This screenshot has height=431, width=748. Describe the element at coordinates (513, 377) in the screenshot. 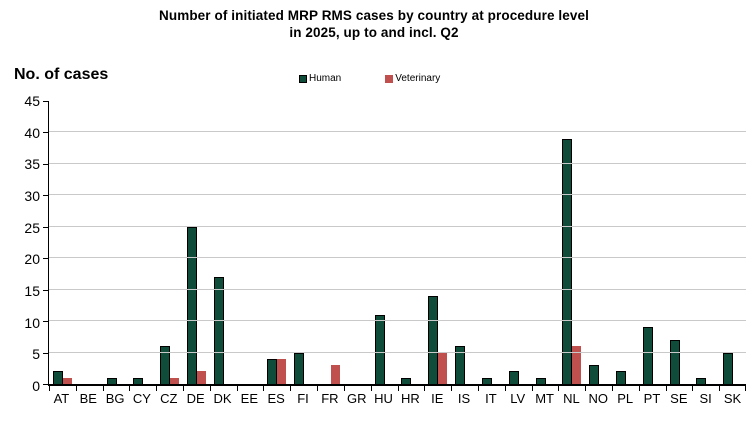

I see `bar-human-LV` at that location.